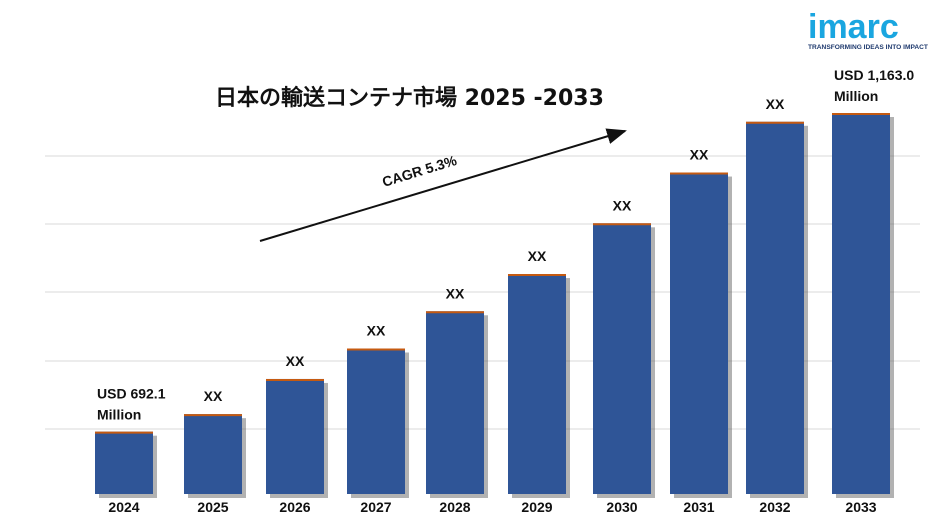  I want to click on chart-title: 日本の輸送コンテナ市場 2025 -2033, so click(409, 98).